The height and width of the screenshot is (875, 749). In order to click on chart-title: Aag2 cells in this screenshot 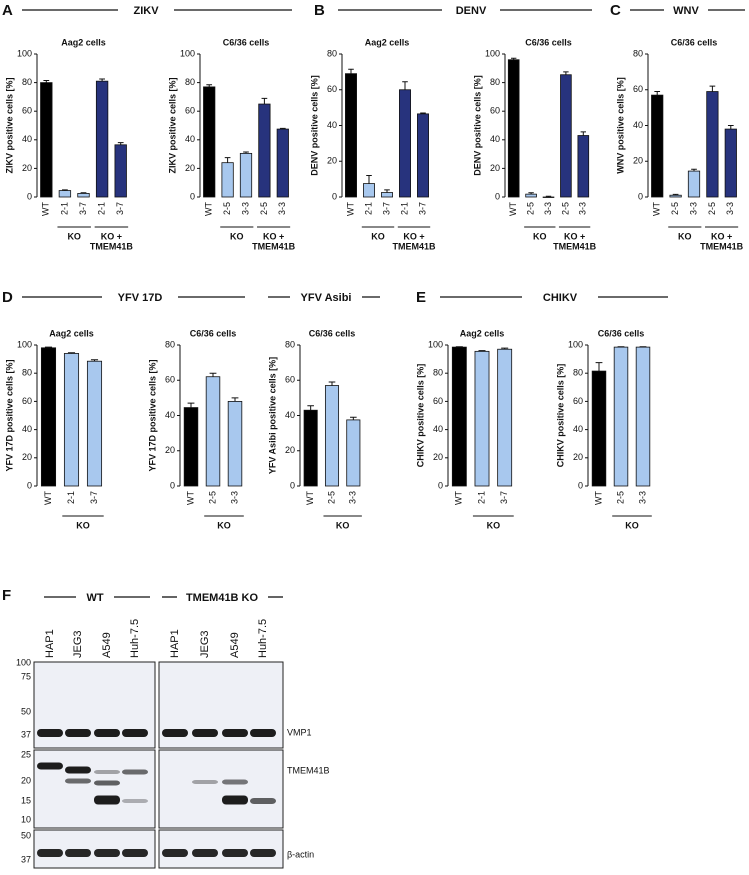, I will do `click(387, 42)`.